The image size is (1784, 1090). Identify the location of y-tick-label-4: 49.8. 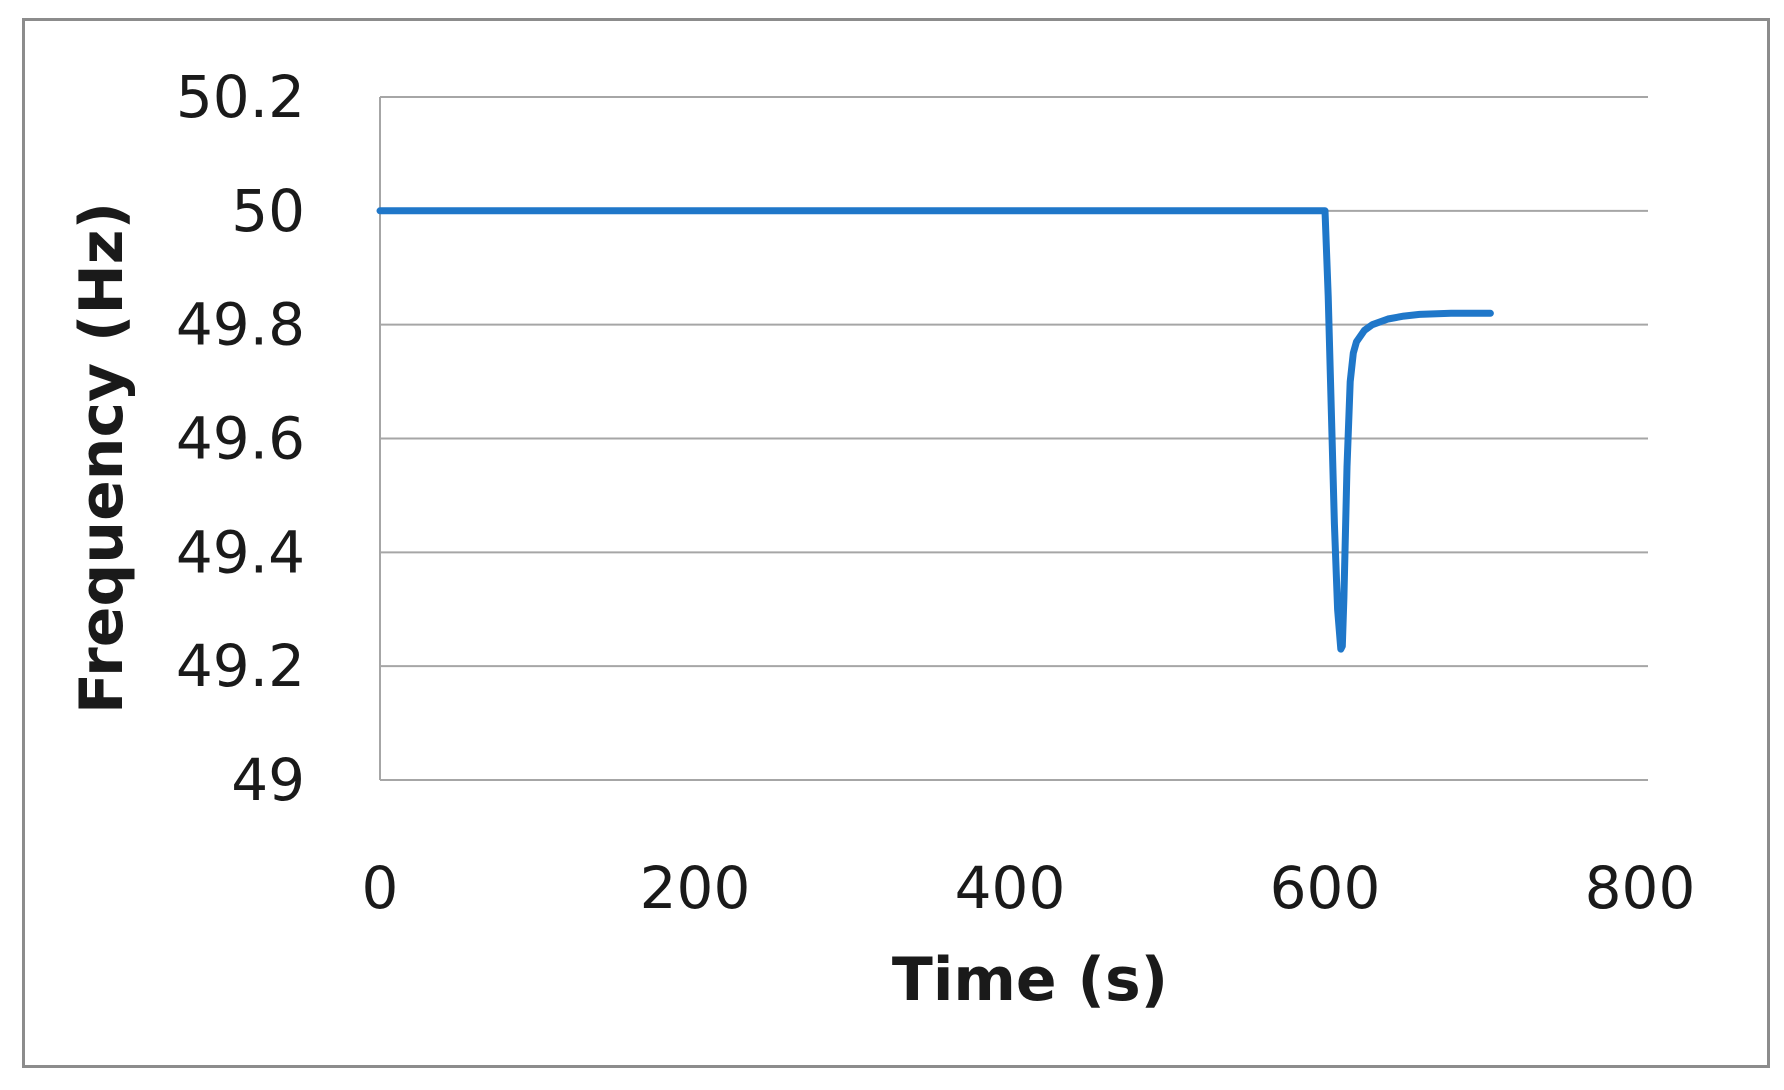
(240, 325).